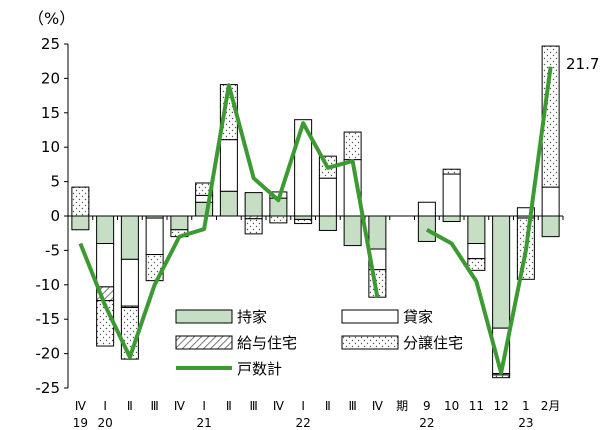  Describe the element at coordinates (500, 406) in the screenshot. I see `x-tick-label: 12` at that location.